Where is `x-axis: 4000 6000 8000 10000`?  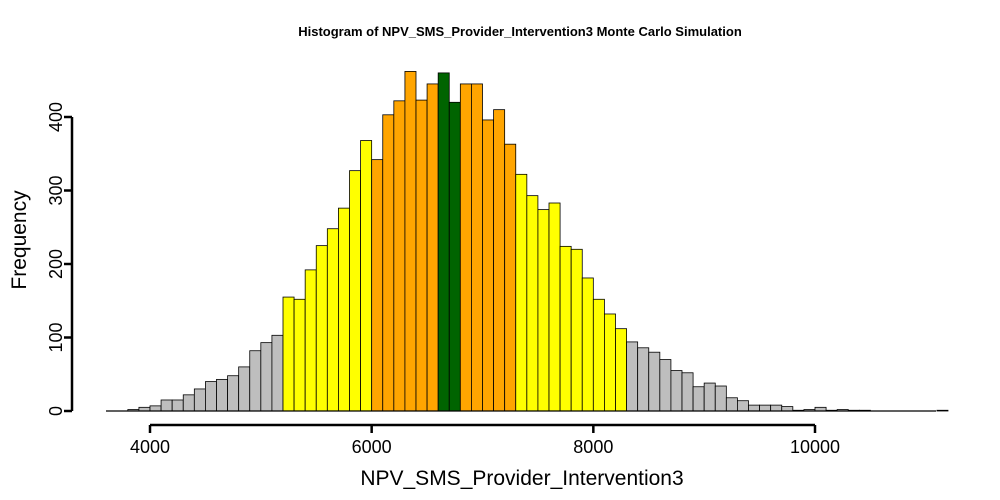 x-axis: 4000 6000 8000 10000 is located at coordinates (485, 440).